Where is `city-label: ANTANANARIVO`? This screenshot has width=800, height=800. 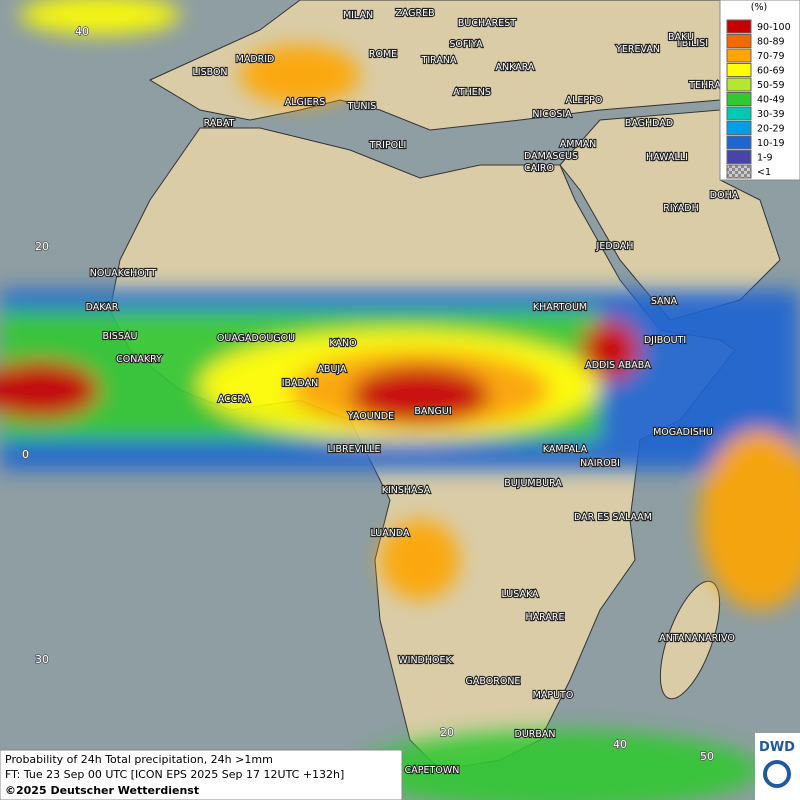 city-label: ANTANANARIVO is located at coordinates (697, 638).